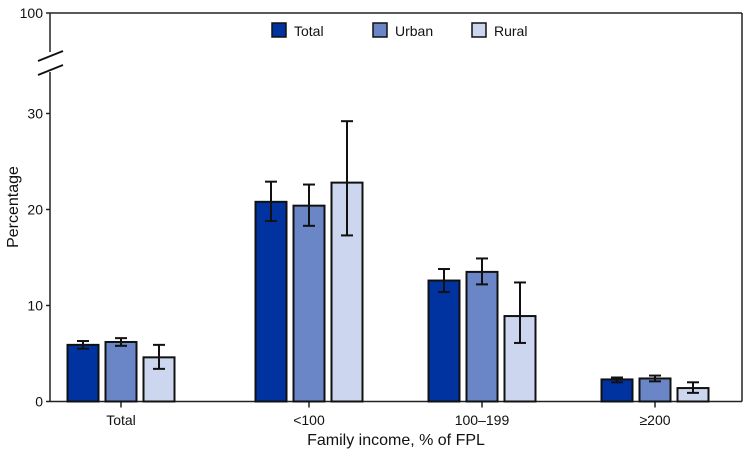 Image resolution: width=749 pixels, height=466 pixels. What do you see at coordinates (35, 306) in the screenshot?
I see `y-tick-label: 10` at bounding box center [35, 306].